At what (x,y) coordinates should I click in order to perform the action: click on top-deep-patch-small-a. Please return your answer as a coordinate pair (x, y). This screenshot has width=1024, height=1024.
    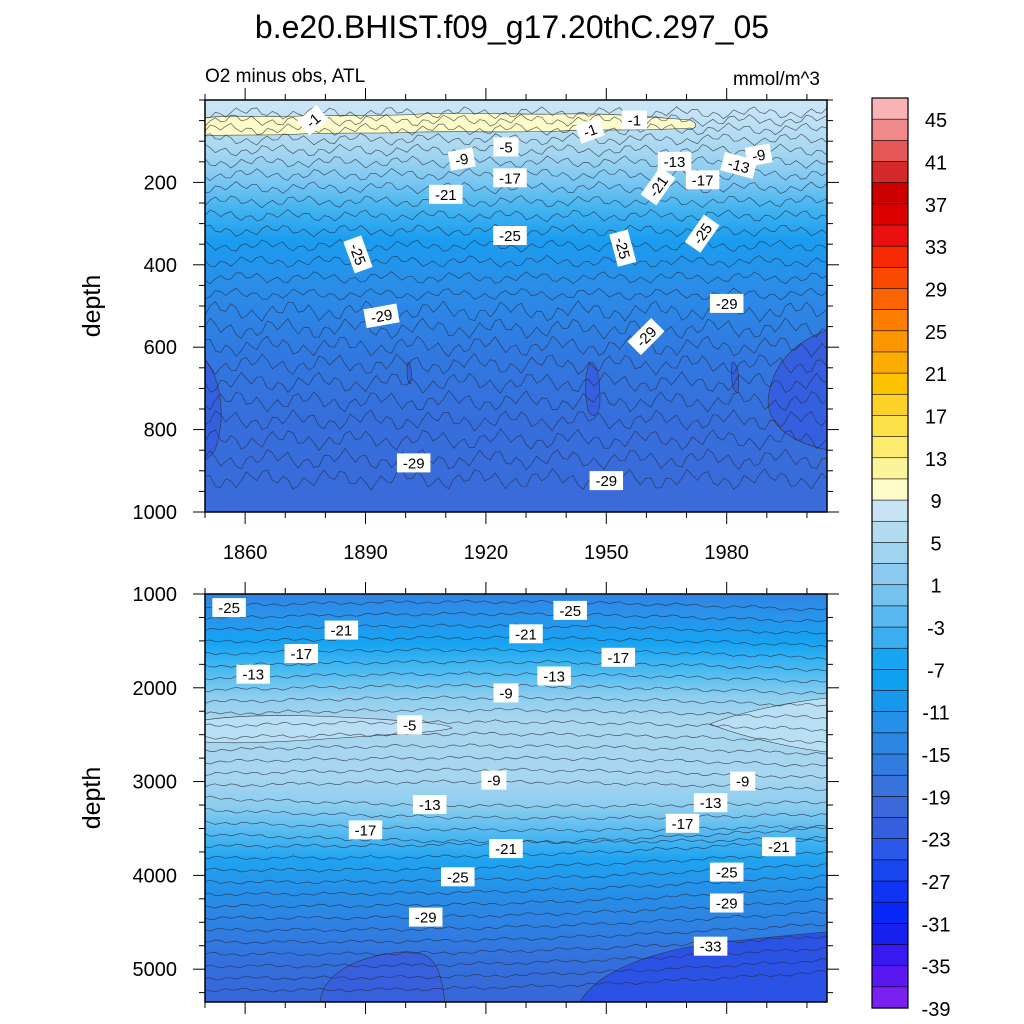
    Looking at the image, I should click on (409, 373).